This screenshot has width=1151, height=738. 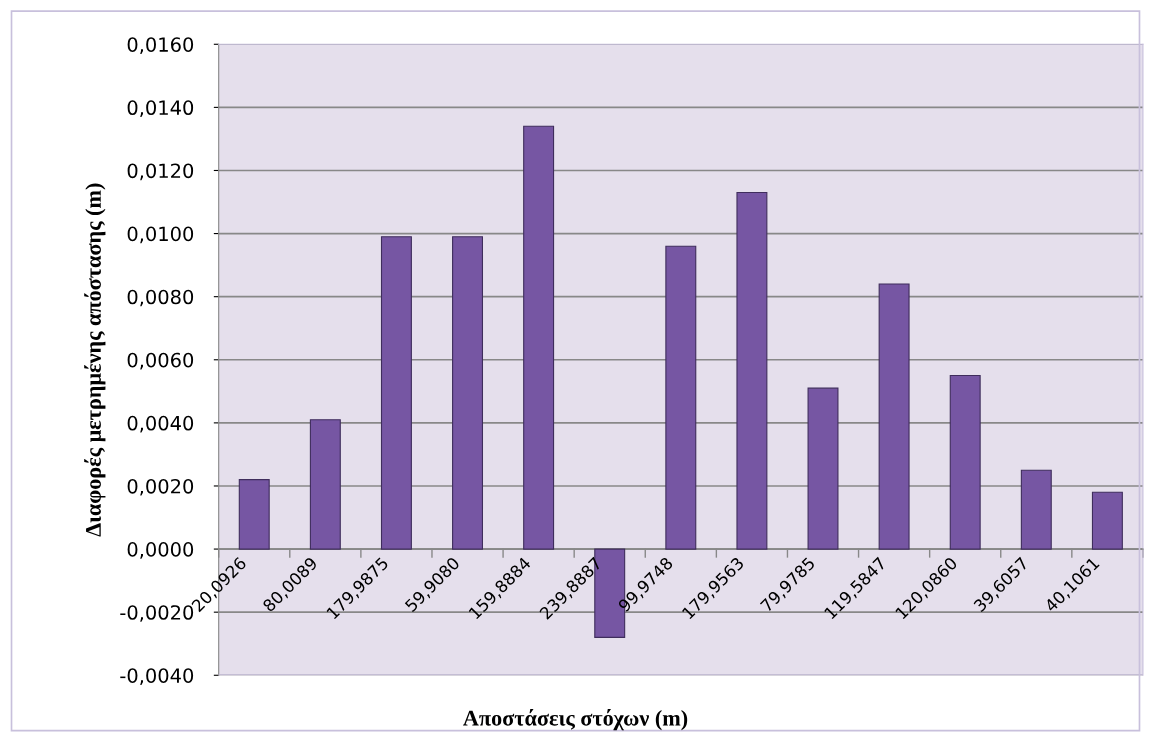 I want to click on y-tick-label: 0,0100, so click(x=160, y=235).